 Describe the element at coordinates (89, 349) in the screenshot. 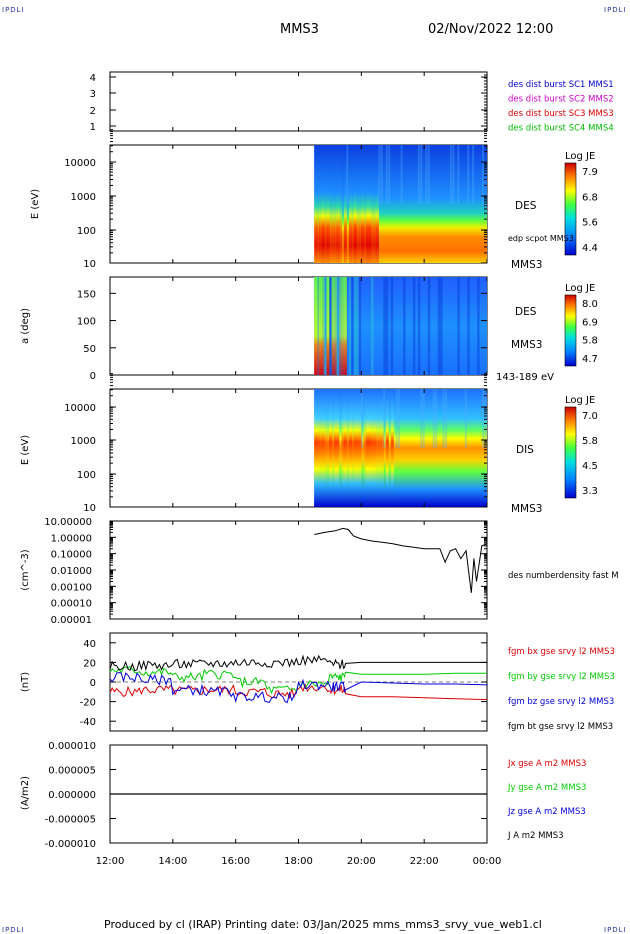

I see `y-tick-label: 50` at that location.